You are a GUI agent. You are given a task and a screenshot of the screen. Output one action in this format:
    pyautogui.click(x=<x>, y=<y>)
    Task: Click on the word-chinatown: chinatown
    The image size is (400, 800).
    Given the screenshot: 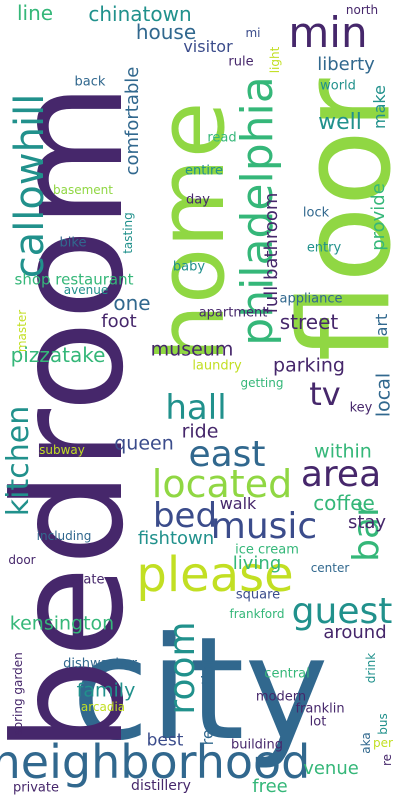 What is the action you would take?
    pyautogui.click(x=140, y=14)
    